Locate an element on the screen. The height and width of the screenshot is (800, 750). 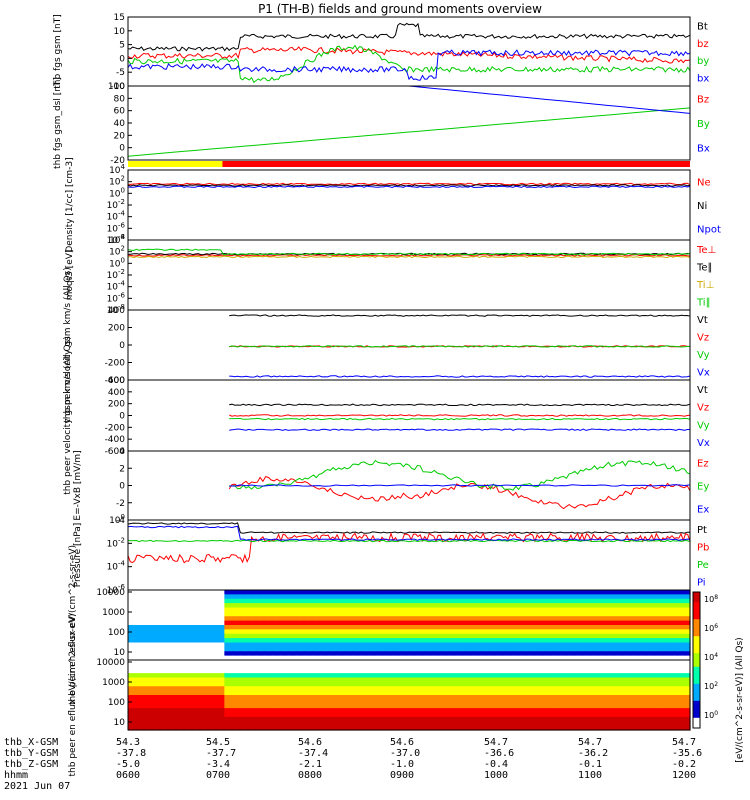
series-line is located at coordinates (409, 533).